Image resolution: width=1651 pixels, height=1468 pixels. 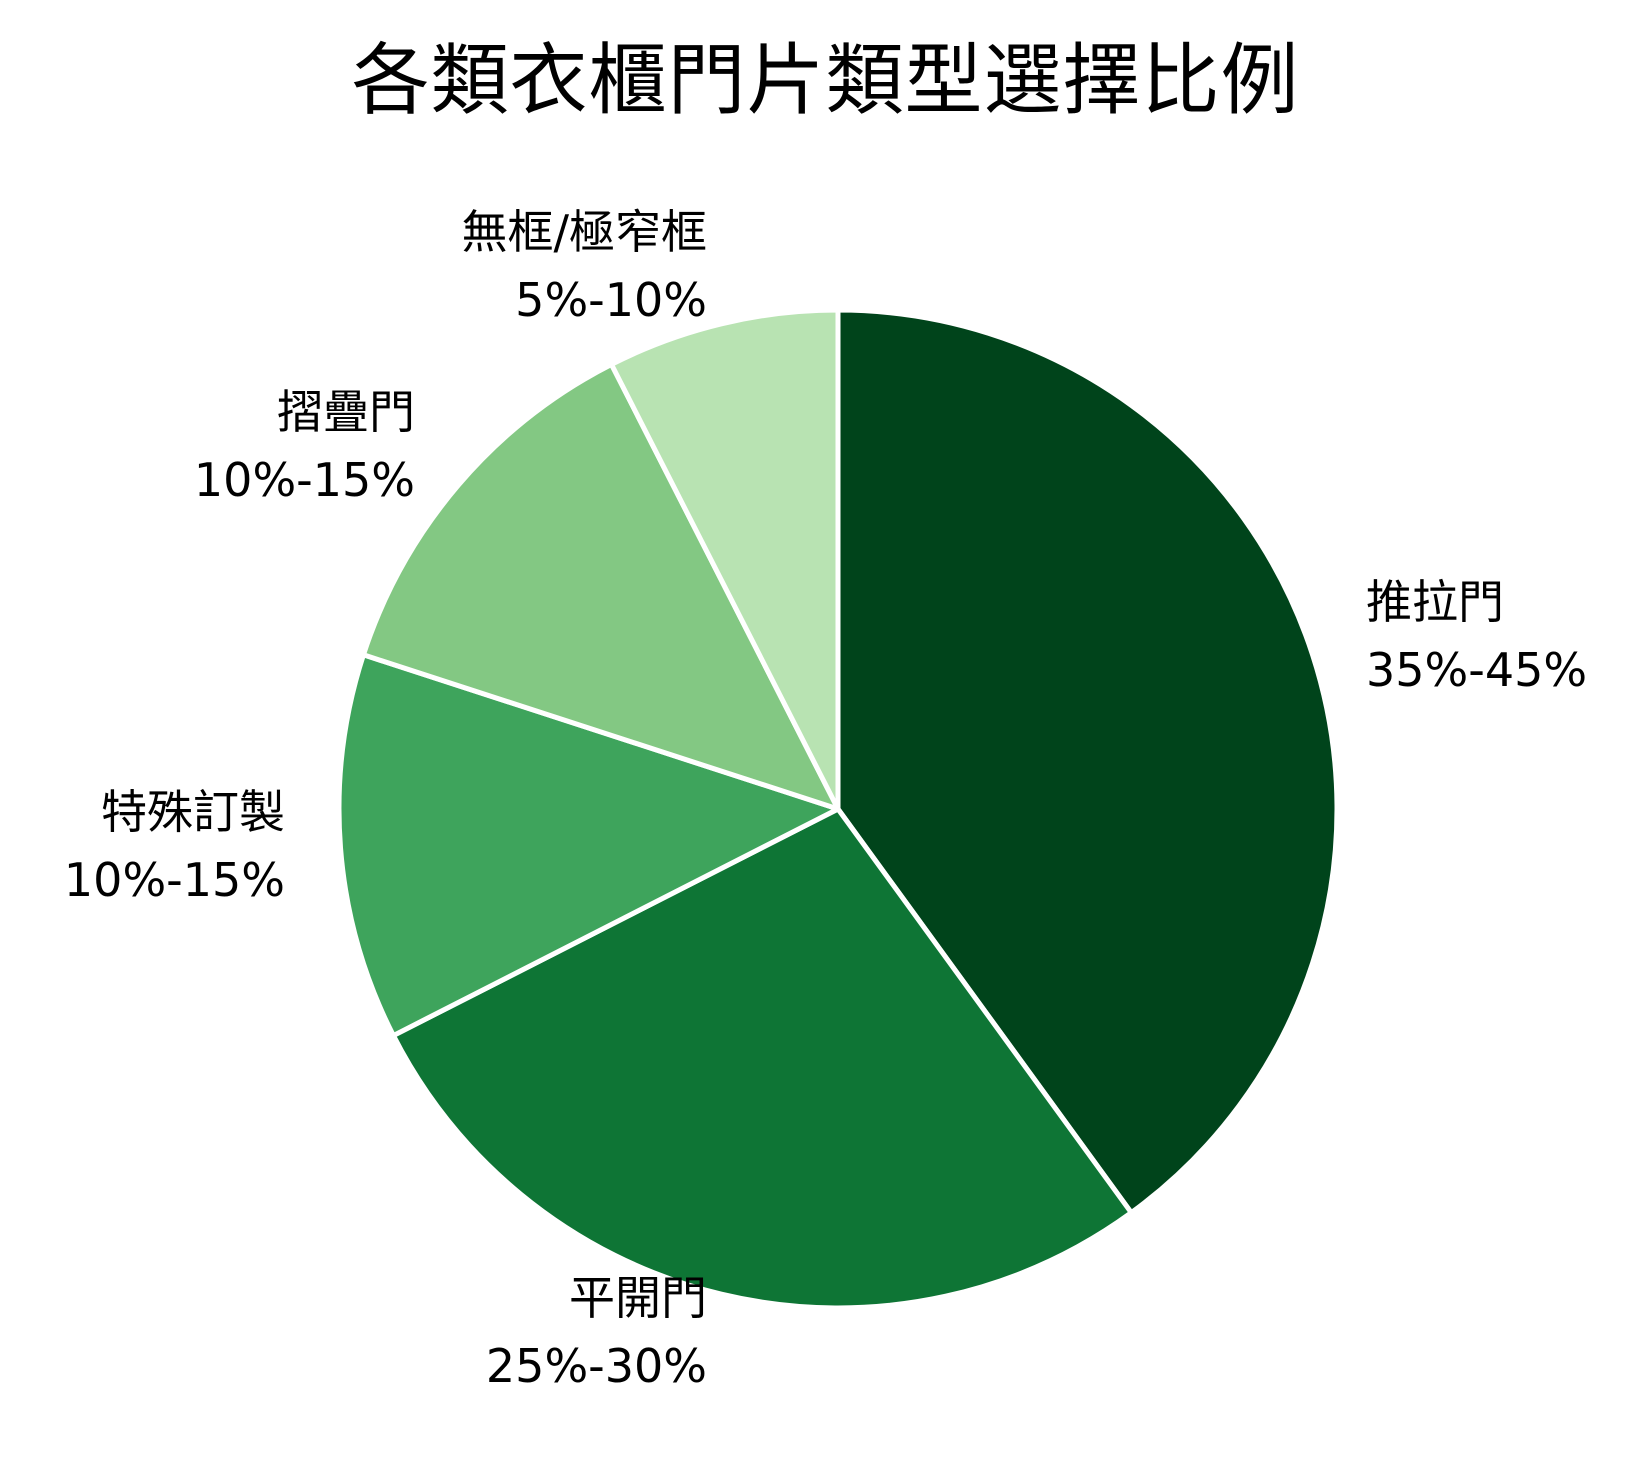 I want to click on label-name: 無框/極窄框, so click(x=584, y=232).